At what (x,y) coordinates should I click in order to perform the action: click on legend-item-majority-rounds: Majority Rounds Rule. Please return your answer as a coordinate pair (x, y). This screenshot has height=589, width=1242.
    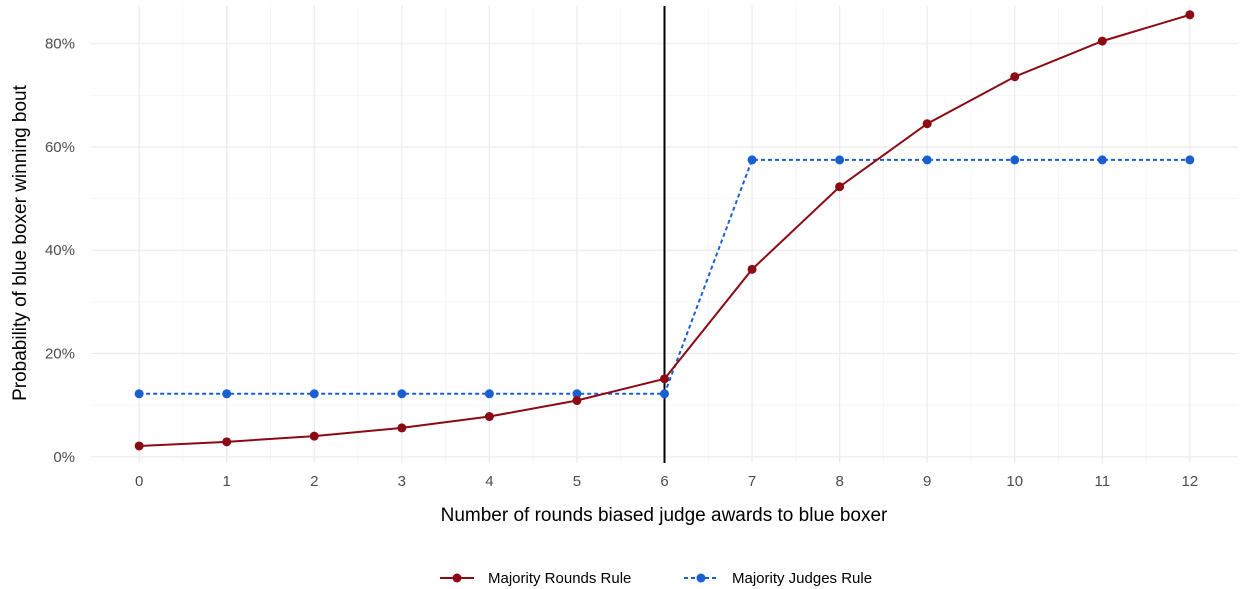
    Looking at the image, I should click on (535, 578).